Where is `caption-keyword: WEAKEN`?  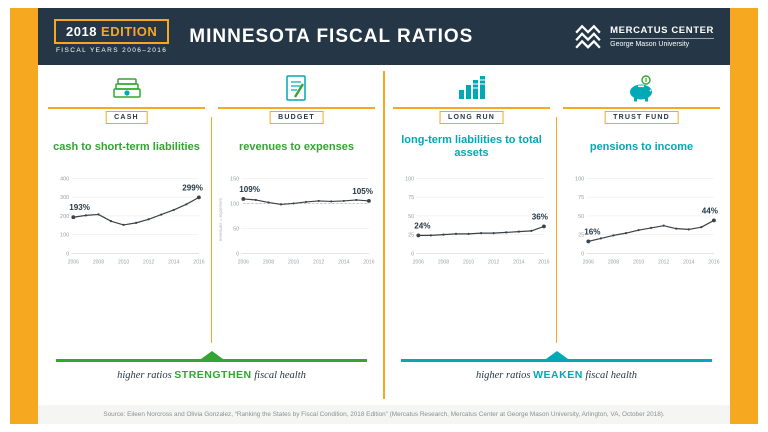
caption-keyword: WEAKEN is located at coordinates (558, 374).